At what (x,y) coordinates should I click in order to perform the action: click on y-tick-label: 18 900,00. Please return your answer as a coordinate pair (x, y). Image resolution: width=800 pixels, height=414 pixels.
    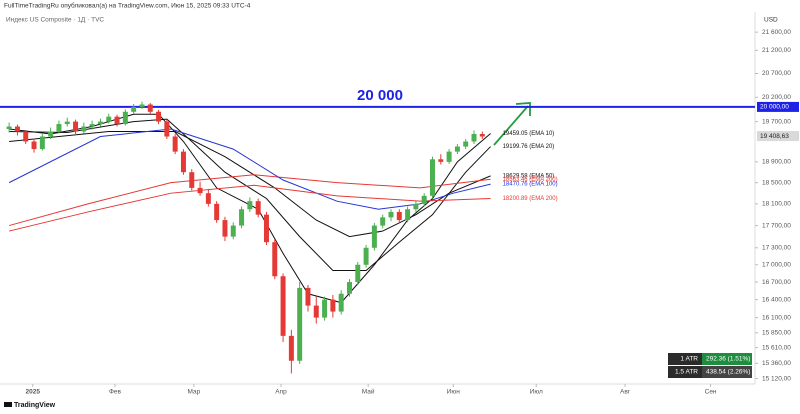
    Looking at the image, I should click on (776, 162).